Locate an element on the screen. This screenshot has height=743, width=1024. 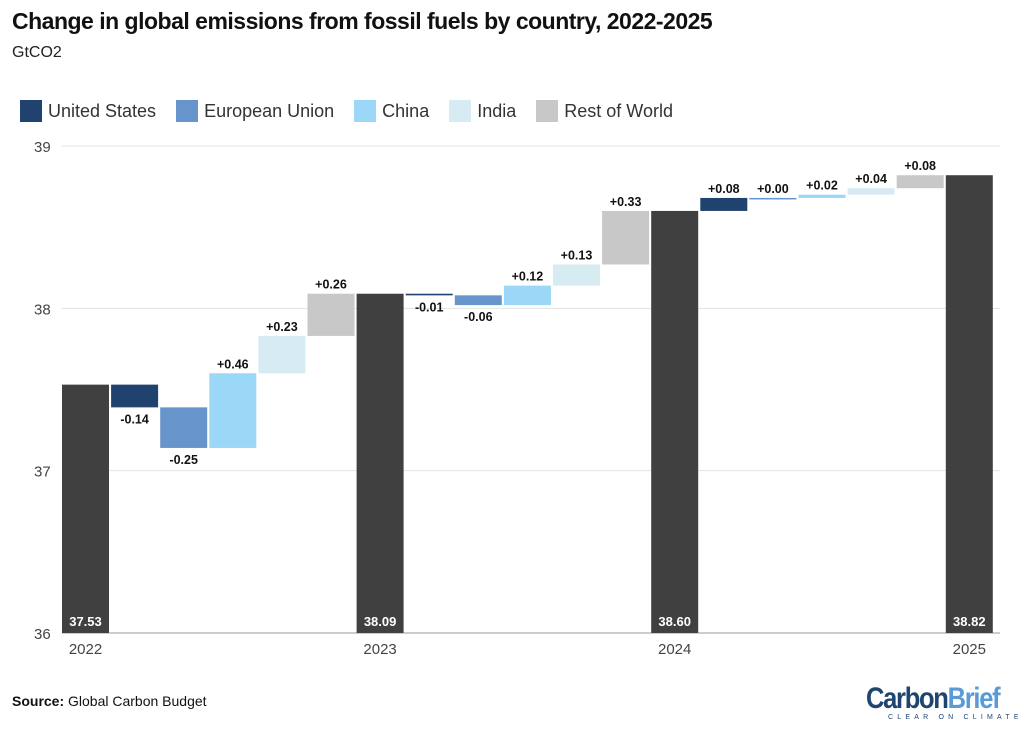
change-value-label: -0.01 is located at coordinates (429, 307).